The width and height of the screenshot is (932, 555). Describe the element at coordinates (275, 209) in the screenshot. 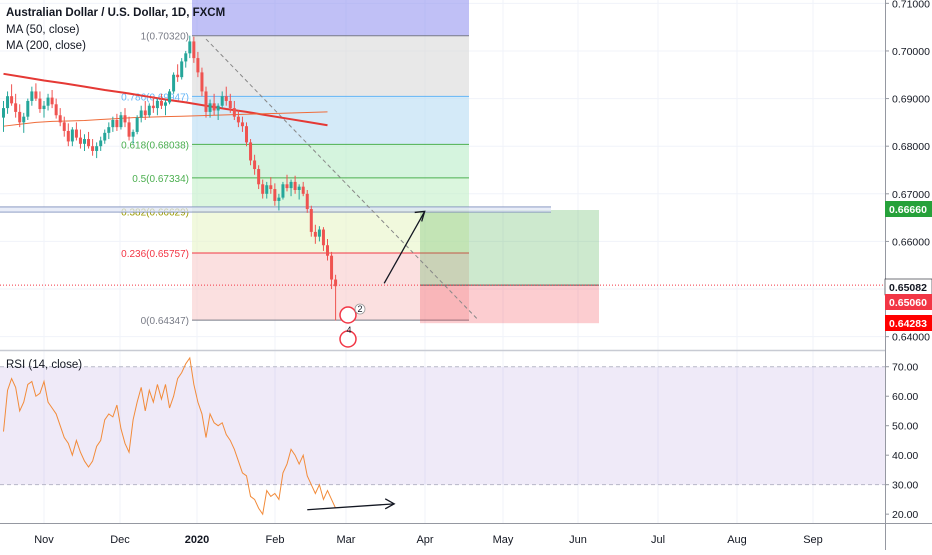

I see `level-band` at that location.